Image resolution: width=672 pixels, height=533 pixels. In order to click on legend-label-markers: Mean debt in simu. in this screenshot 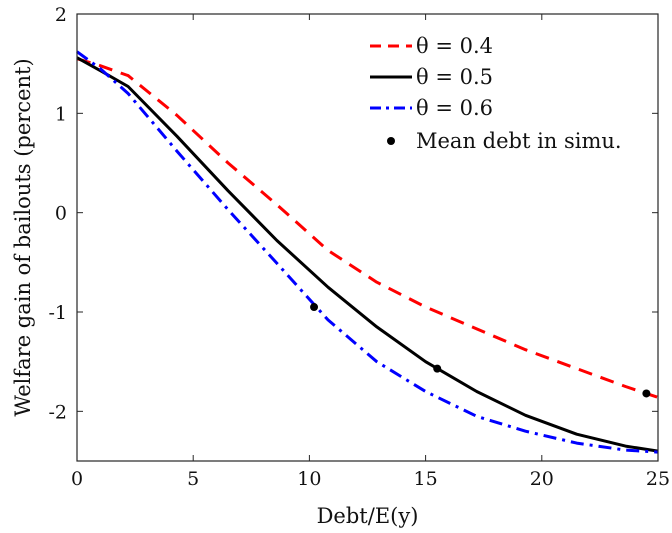, I will do `click(519, 141)`.